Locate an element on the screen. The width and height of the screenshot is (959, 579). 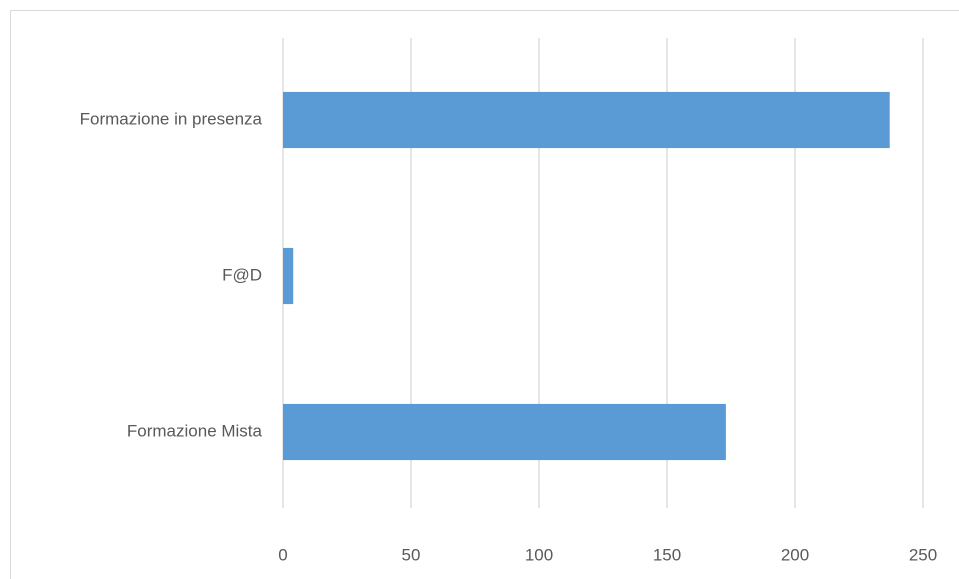
x-tick-label: 50 is located at coordinates (411, 554).